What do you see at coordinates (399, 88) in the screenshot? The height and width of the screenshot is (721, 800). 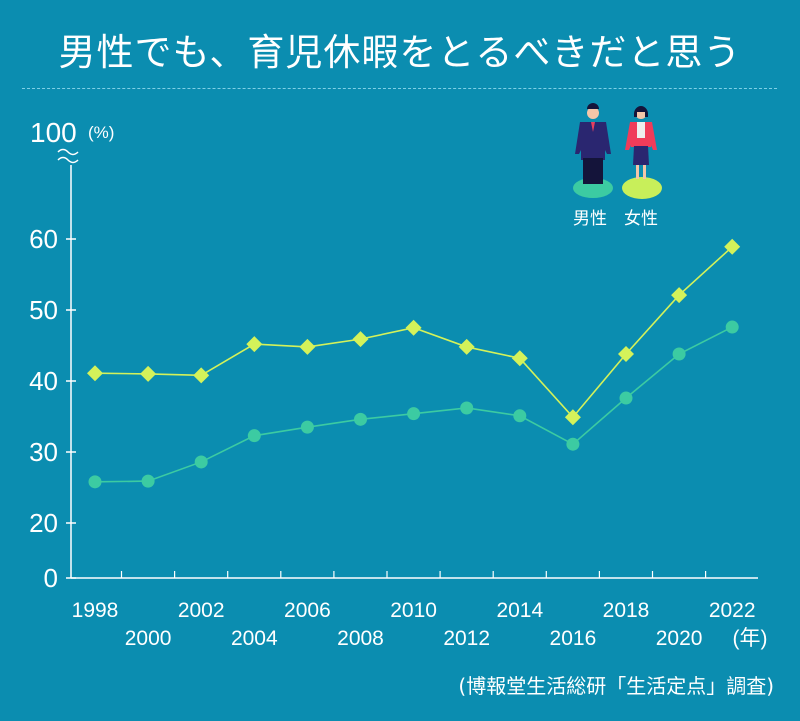 I see `title-divider` at bounding box center [399, 88].